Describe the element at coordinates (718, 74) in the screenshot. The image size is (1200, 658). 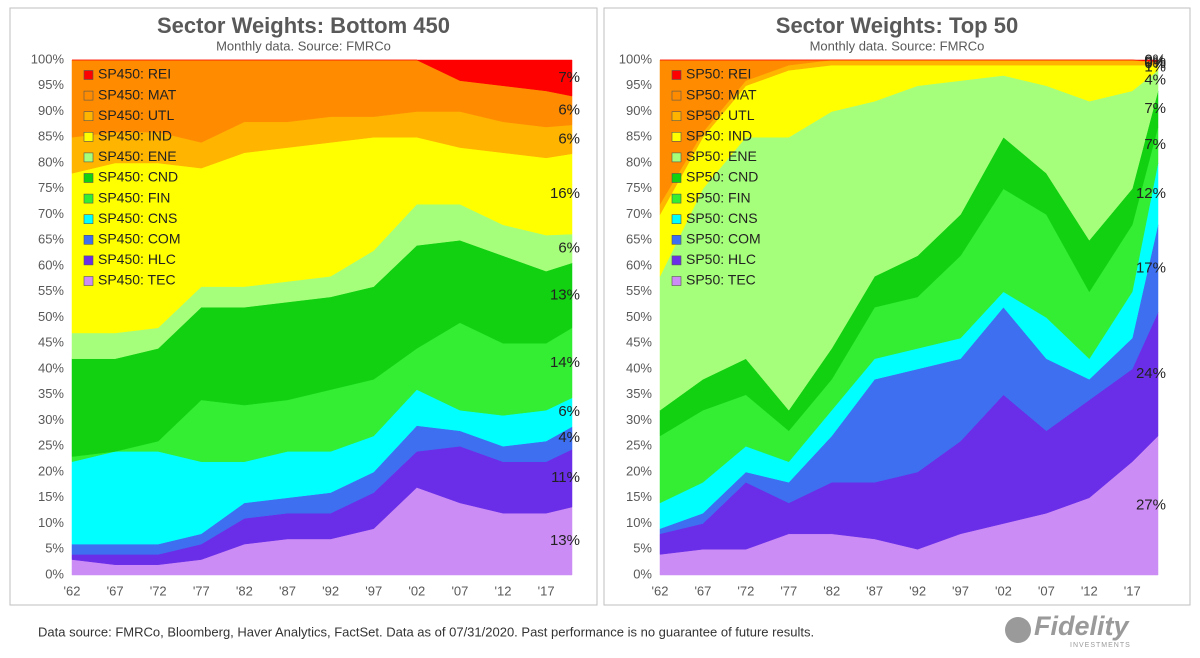
I see `legend-label: SP50: REI` at that location.